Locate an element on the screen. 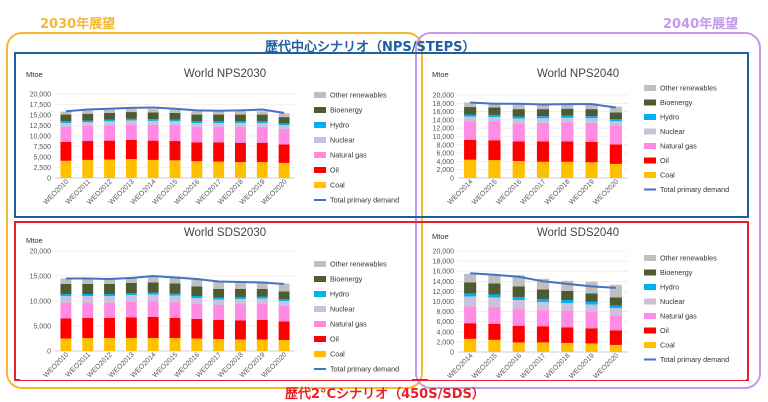  y-tick-label: 20,000 is located at coordinates (444, 252).